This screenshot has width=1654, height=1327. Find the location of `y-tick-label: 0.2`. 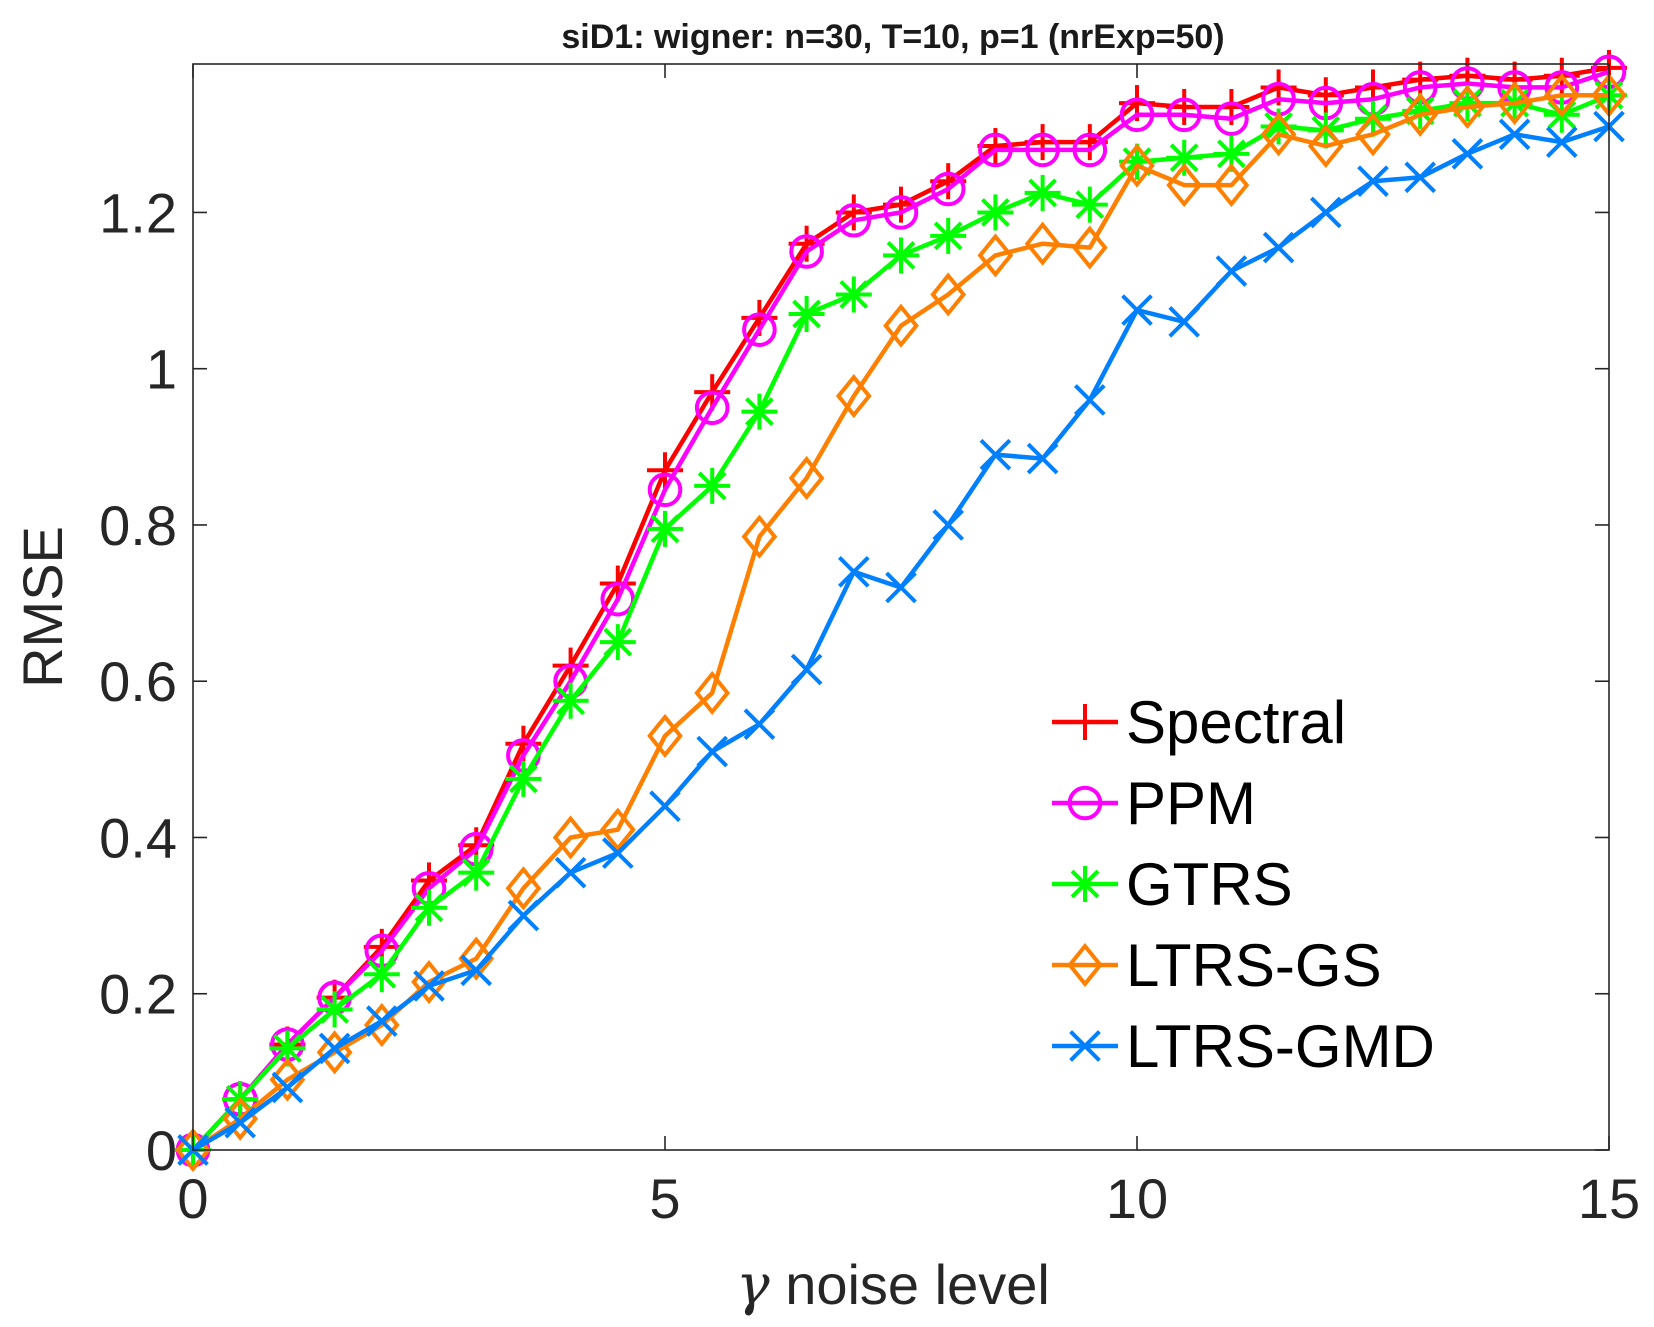

y-tick-label: 0.2 is located at coordinates (138, 994).